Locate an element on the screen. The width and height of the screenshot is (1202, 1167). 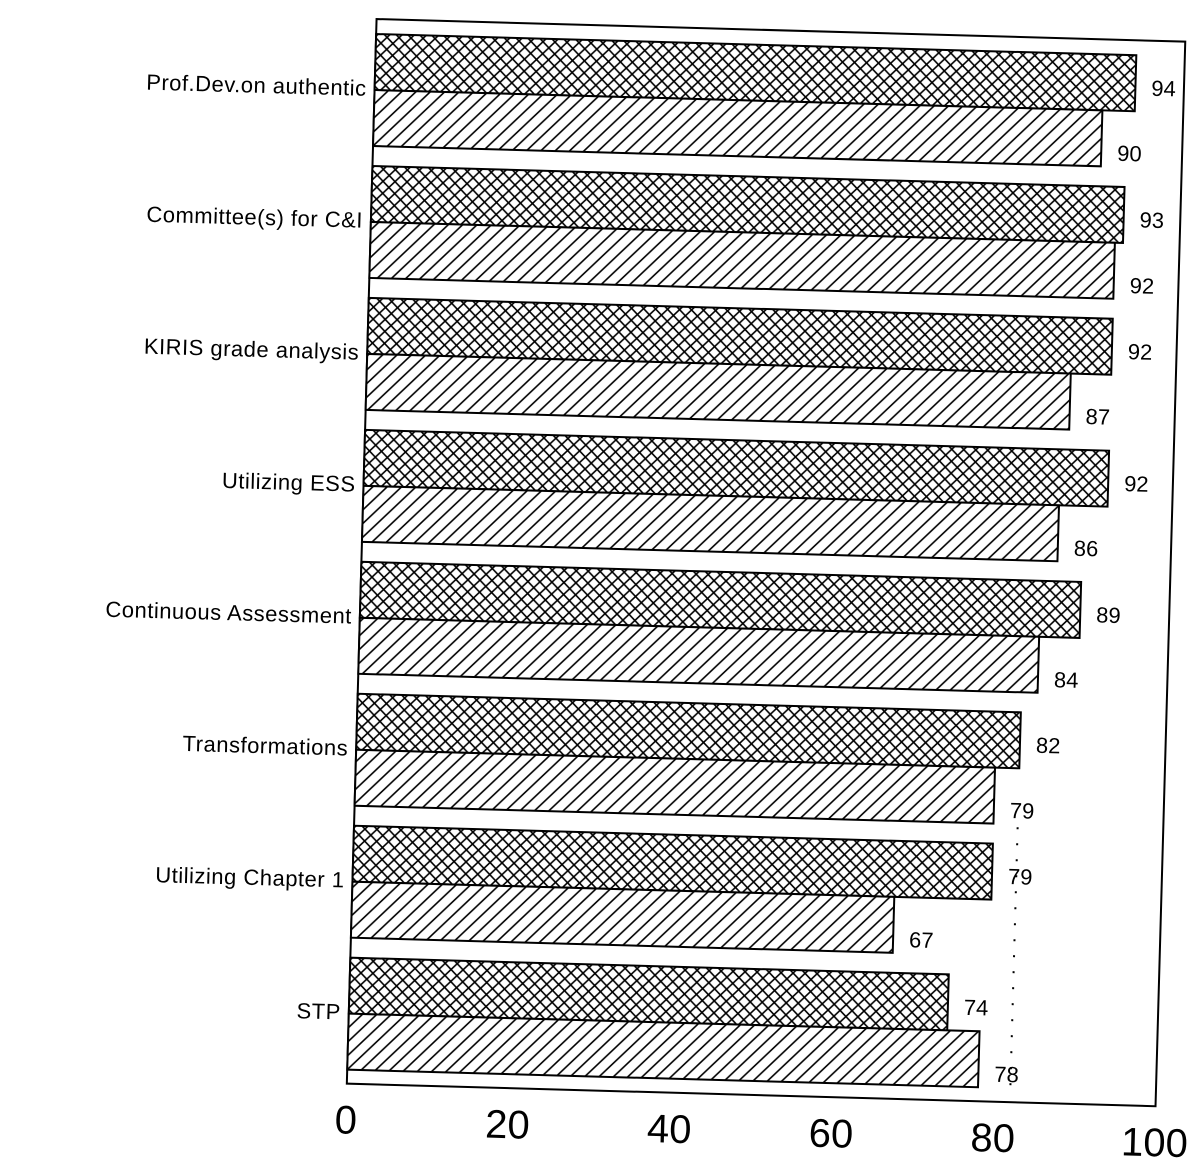
x-tick-label: 20 is located at coordinates (508, 1125).